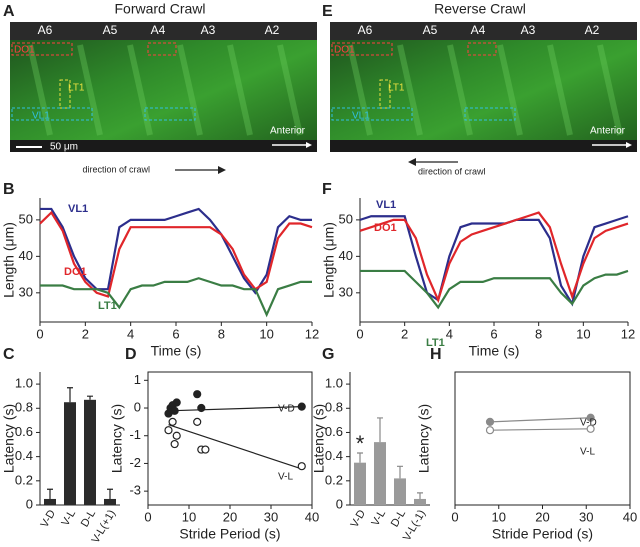  What do you see at coordinates (137, 379) in the screenshot?
I see `y-tick-label: 1` at bounding box center [137, 379].